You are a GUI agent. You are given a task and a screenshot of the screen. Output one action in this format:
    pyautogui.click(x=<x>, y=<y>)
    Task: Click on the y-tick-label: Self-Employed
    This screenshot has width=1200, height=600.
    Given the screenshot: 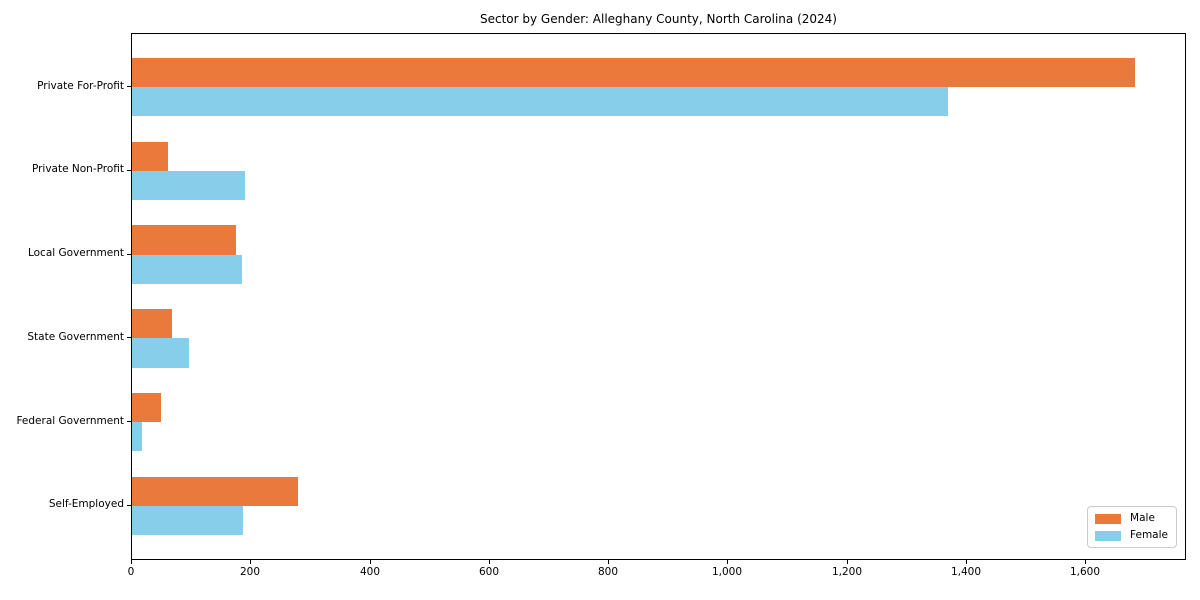 What is the action you would take?
    pyautogui.click(x=86, y=504)
    